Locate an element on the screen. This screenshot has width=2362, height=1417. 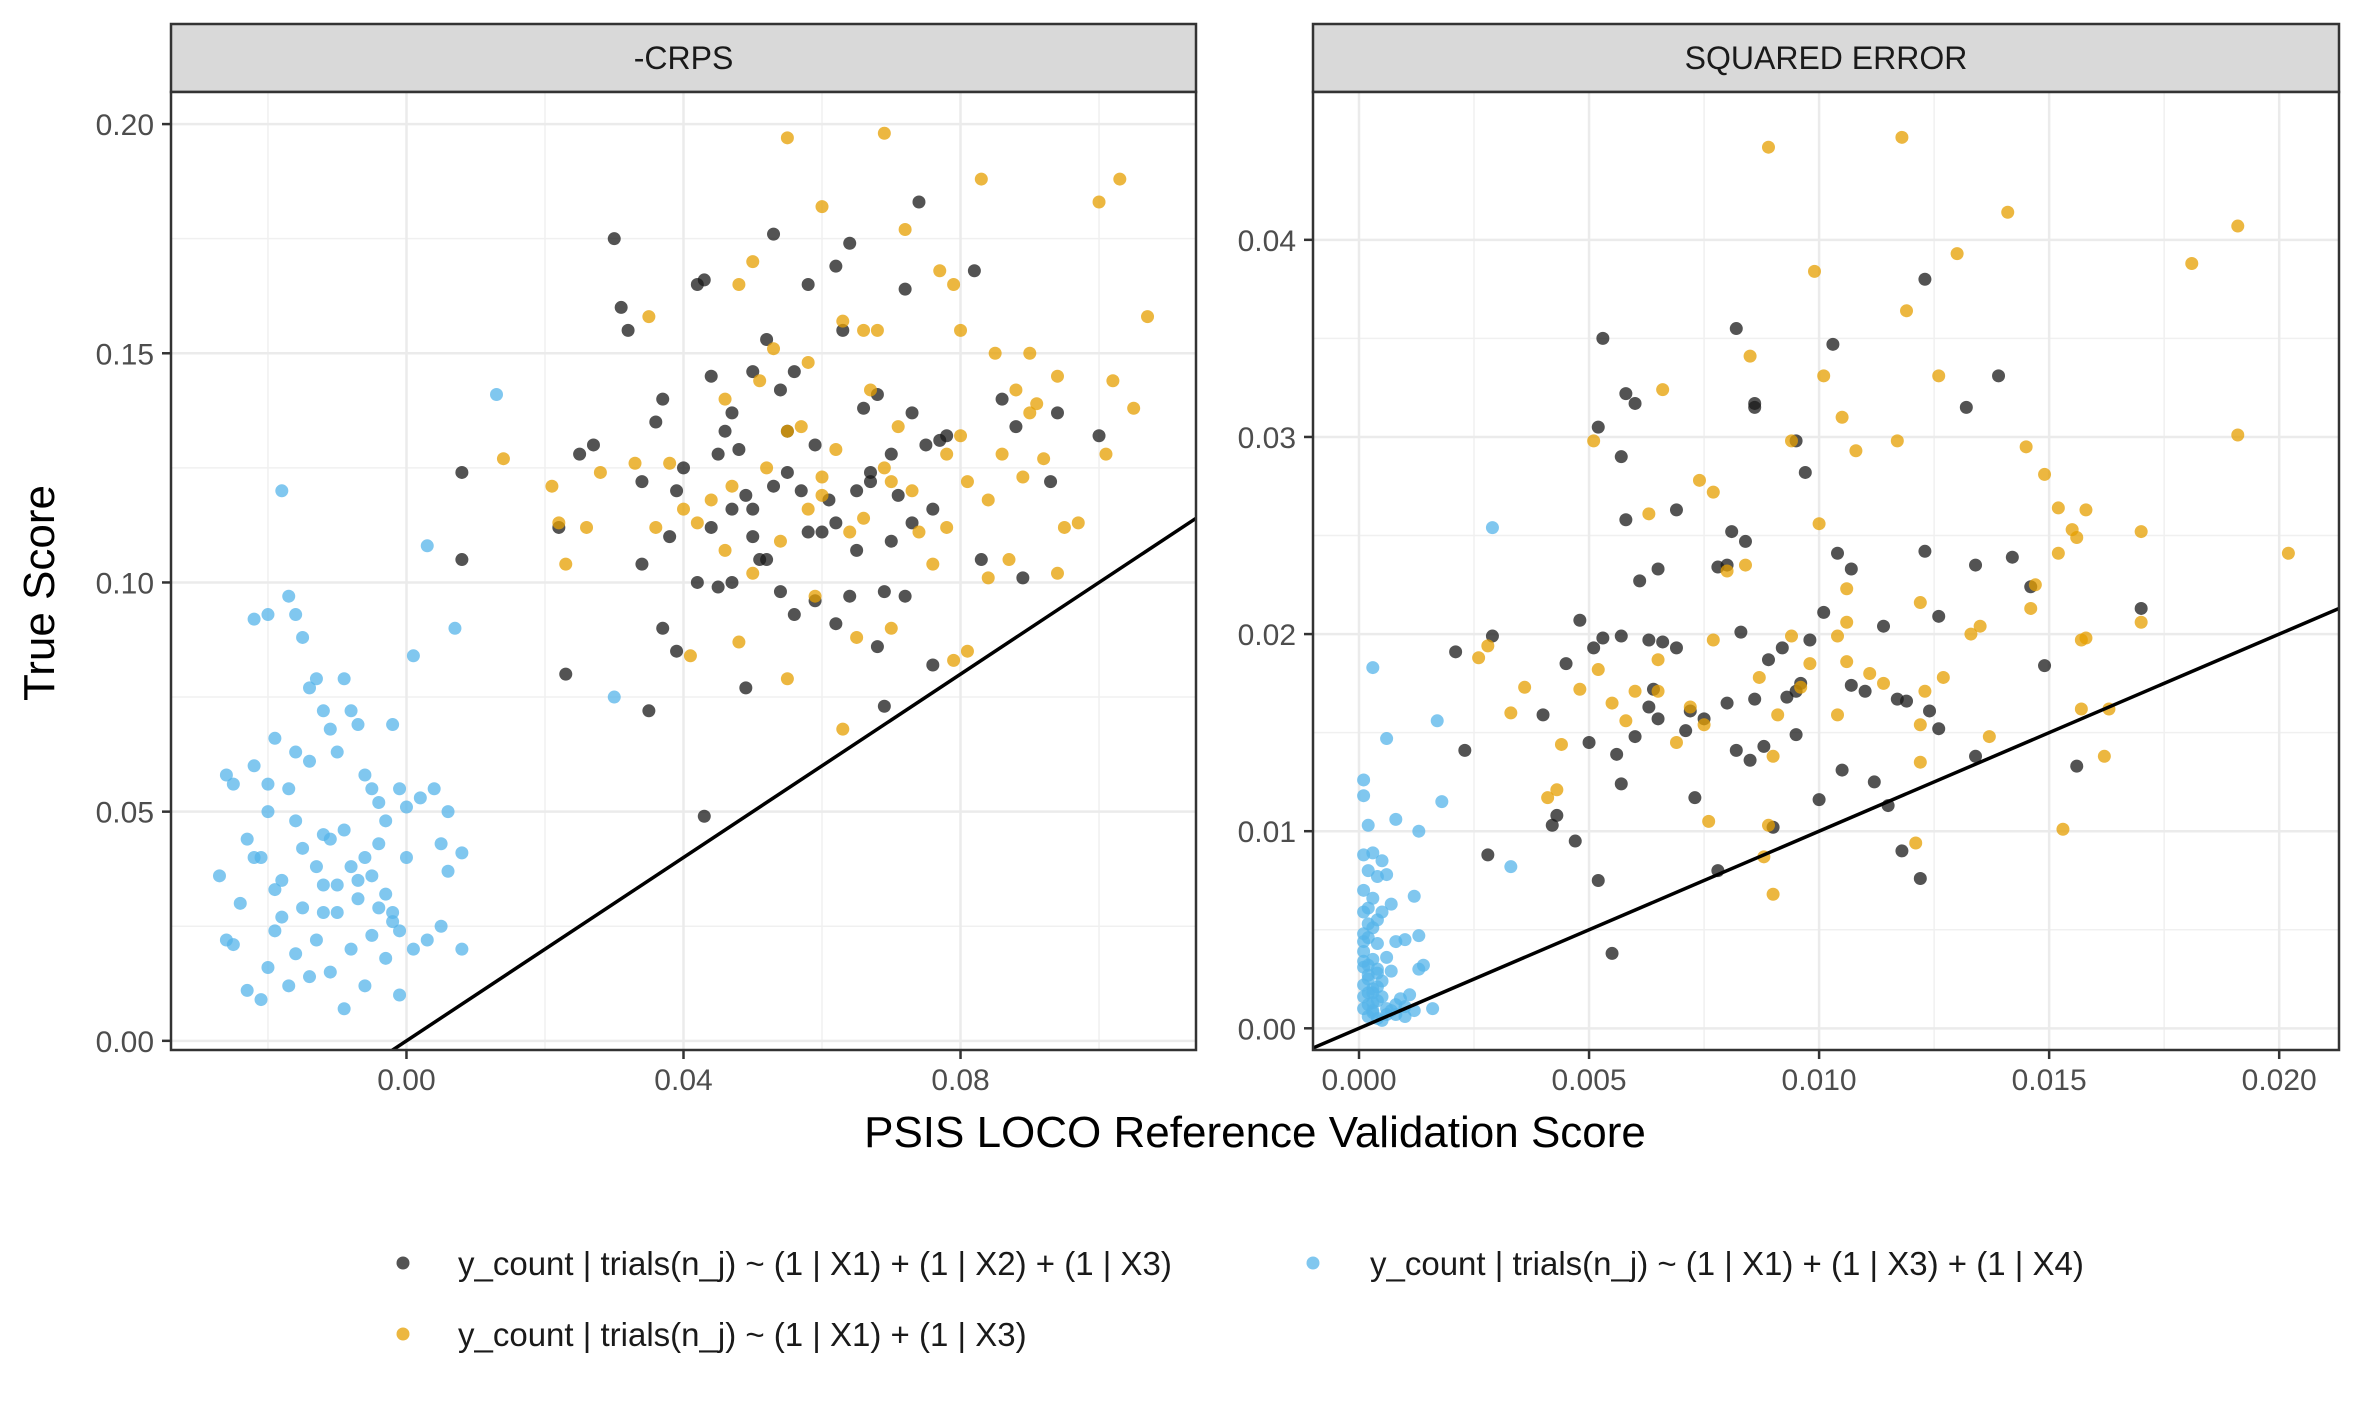
y-tick-label: 0.00 is located at coordinates (1267, 1029).